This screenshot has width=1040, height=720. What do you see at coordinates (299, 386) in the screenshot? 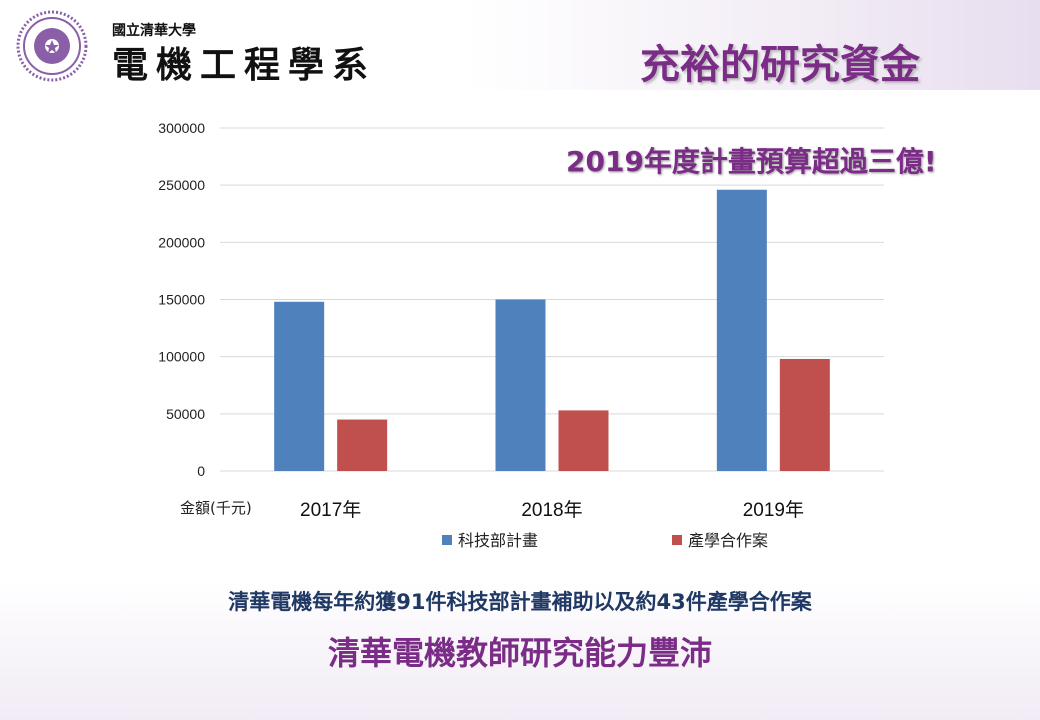
I see `bar-2017年-科技部計畫` at bounding box center [299, 386].